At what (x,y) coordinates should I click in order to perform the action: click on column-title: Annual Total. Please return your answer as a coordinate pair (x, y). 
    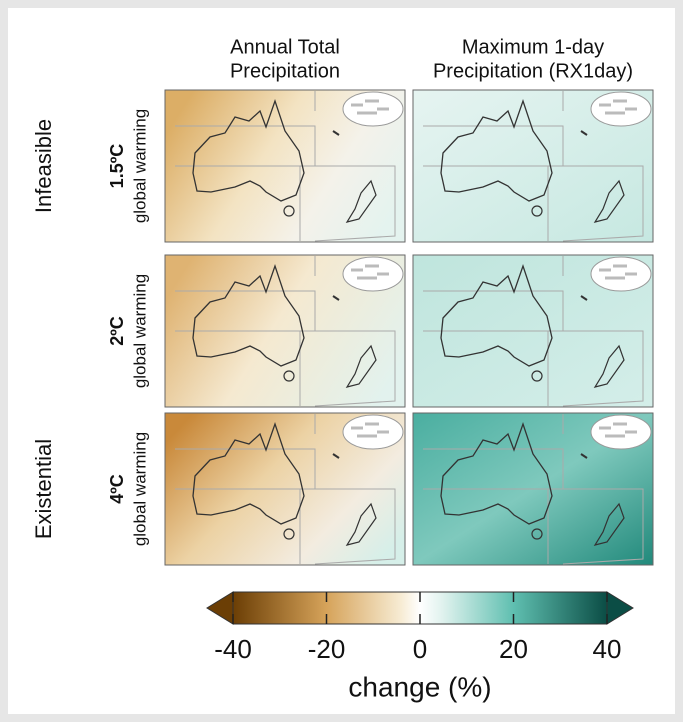
    Looking at the image, I should click on (285, 47).